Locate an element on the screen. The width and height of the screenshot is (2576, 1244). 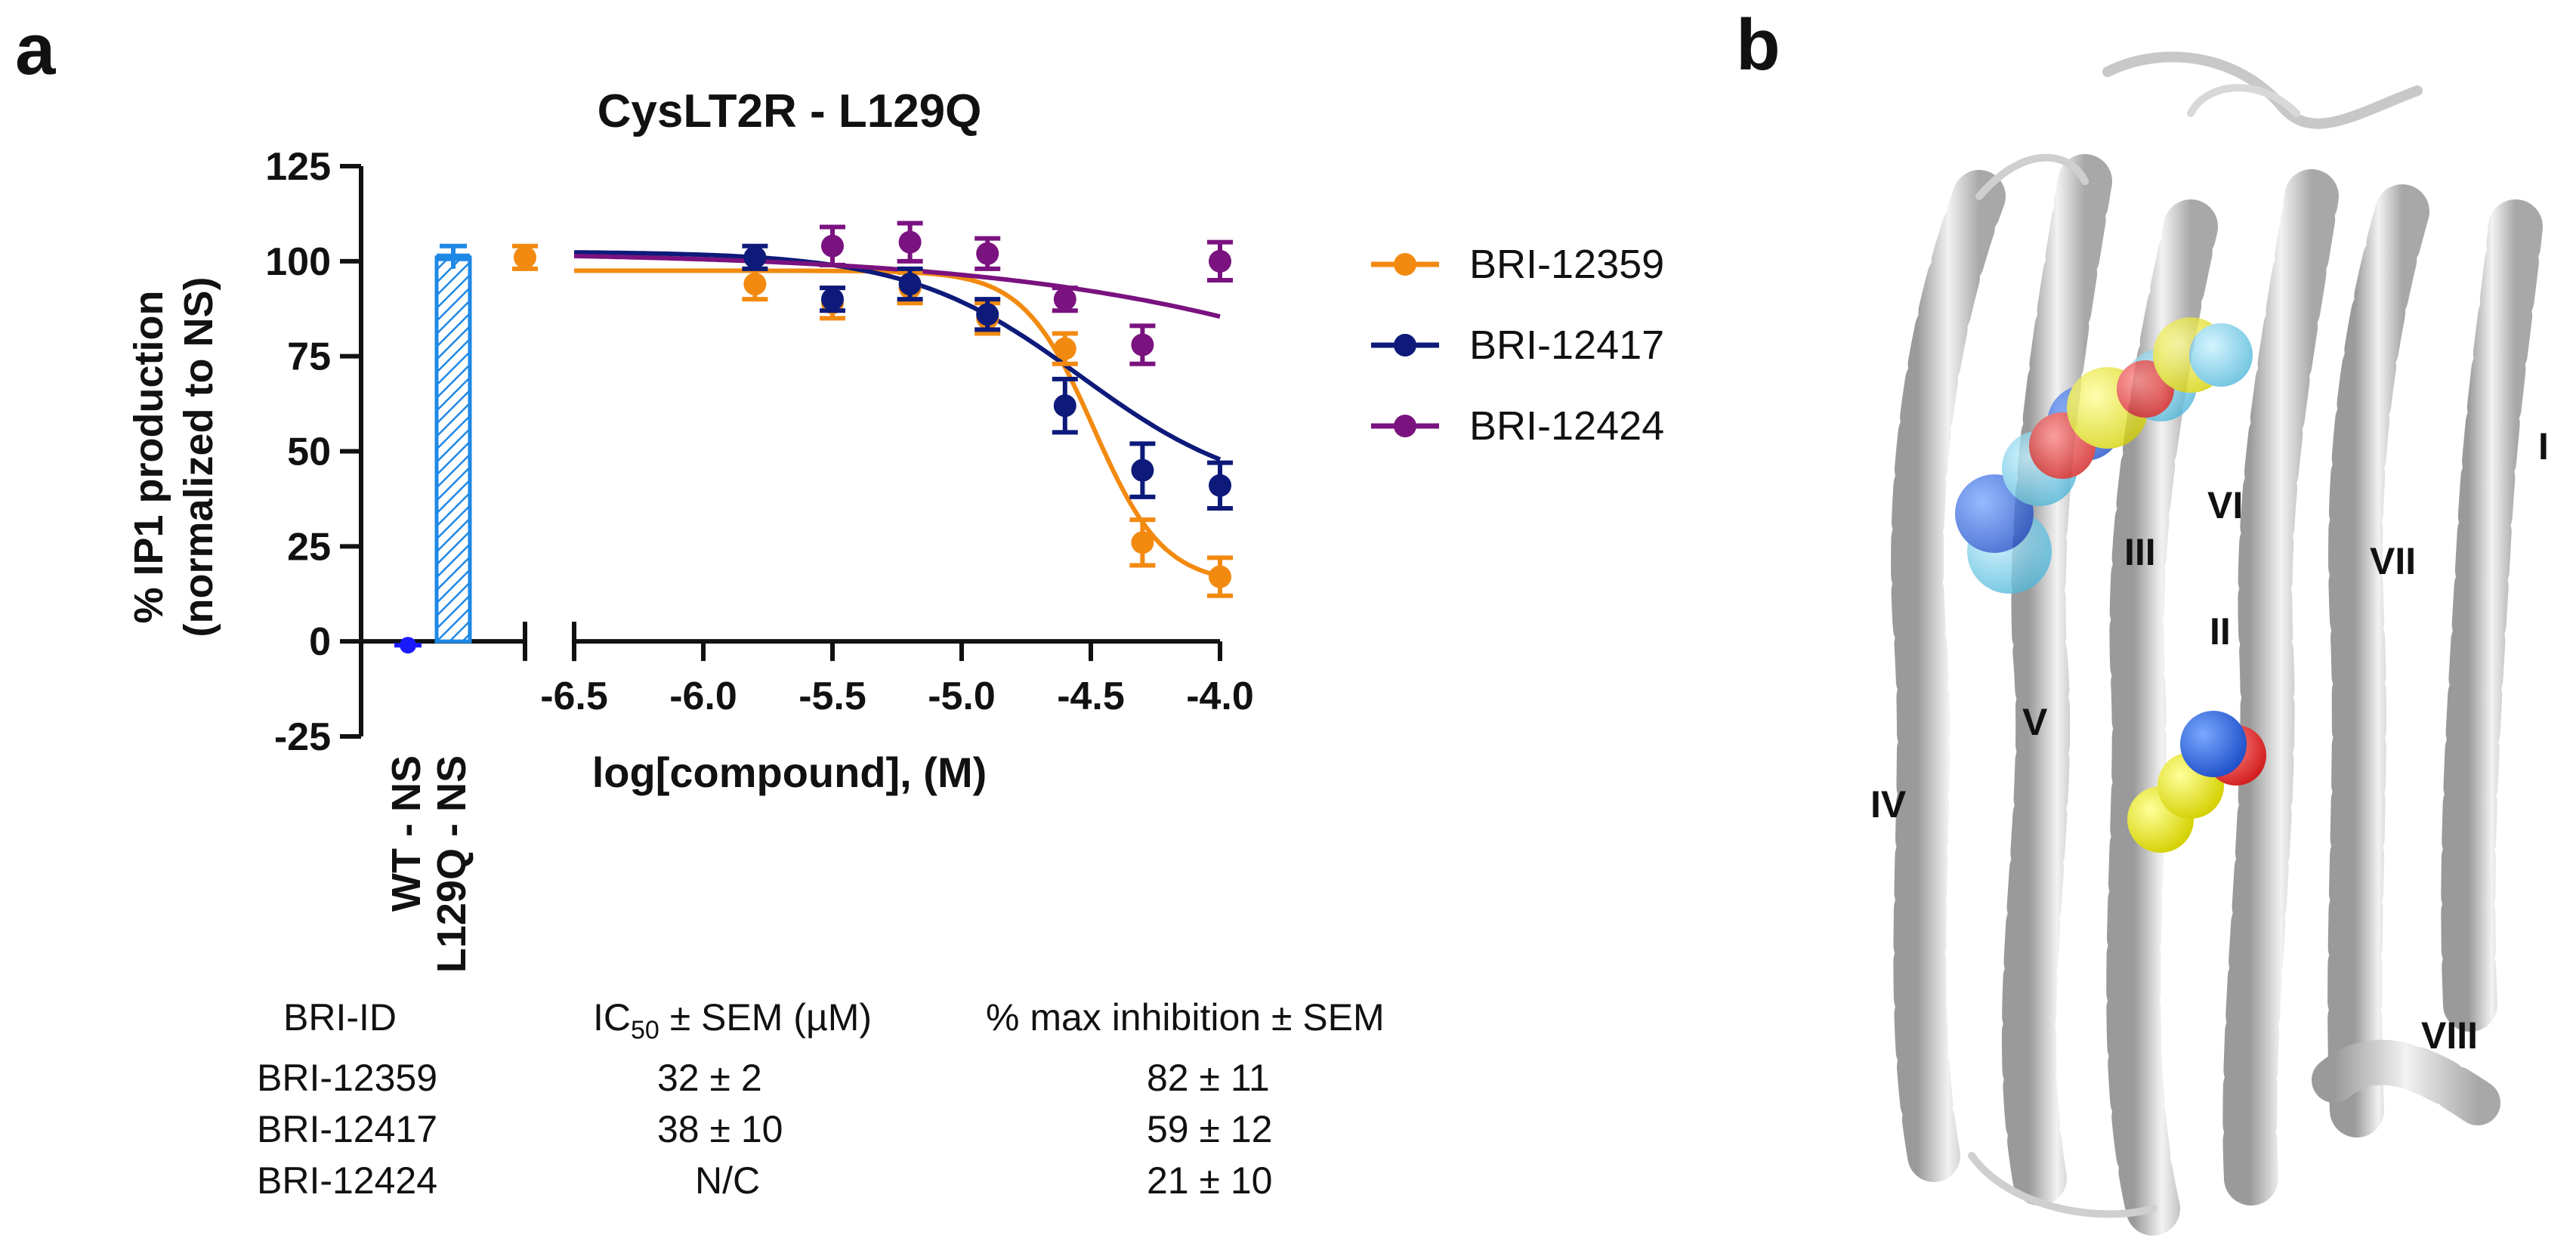
y-tick-label: 0 is located at coordinates (320, 642).